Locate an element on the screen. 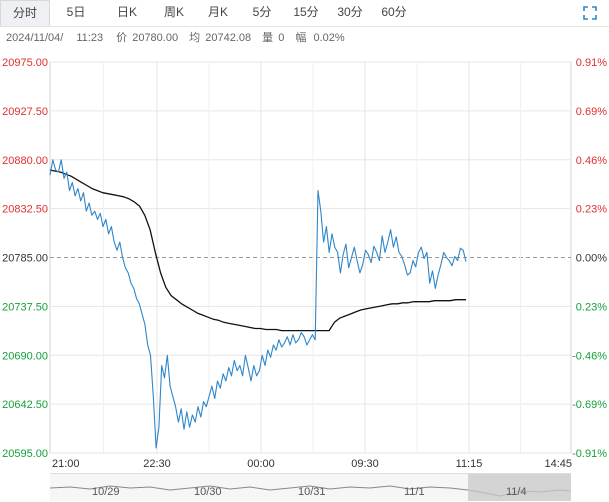 This screenshot has height=502, width=609. tab-weekly-k: 周K is located at coordinates (173, 12).